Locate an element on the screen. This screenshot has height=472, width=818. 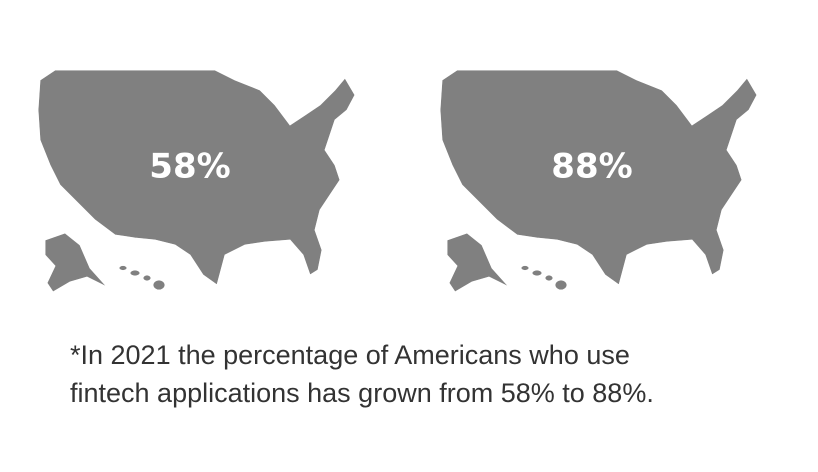
percent-label: 88% is located at coordinates (591, 167).